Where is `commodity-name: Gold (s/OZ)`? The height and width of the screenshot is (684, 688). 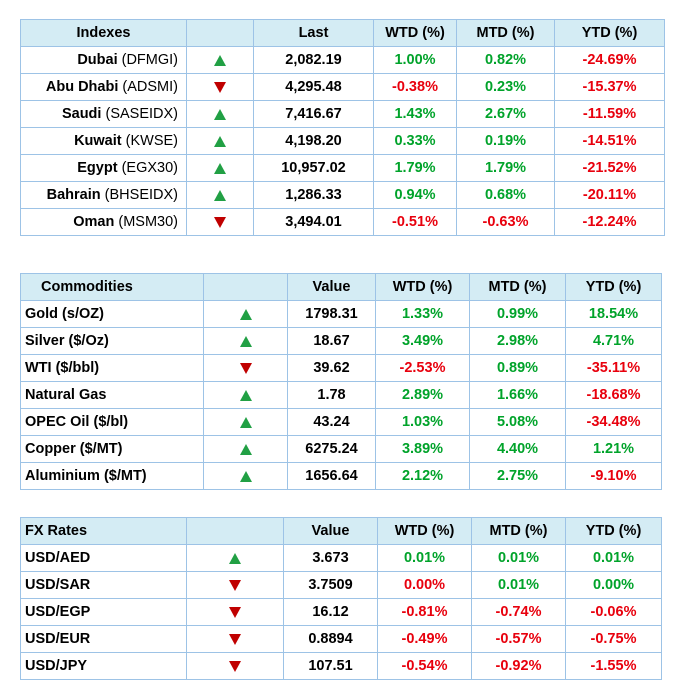
commodity-name: Gold (s/OZ) is located at coordinates (112, 314).